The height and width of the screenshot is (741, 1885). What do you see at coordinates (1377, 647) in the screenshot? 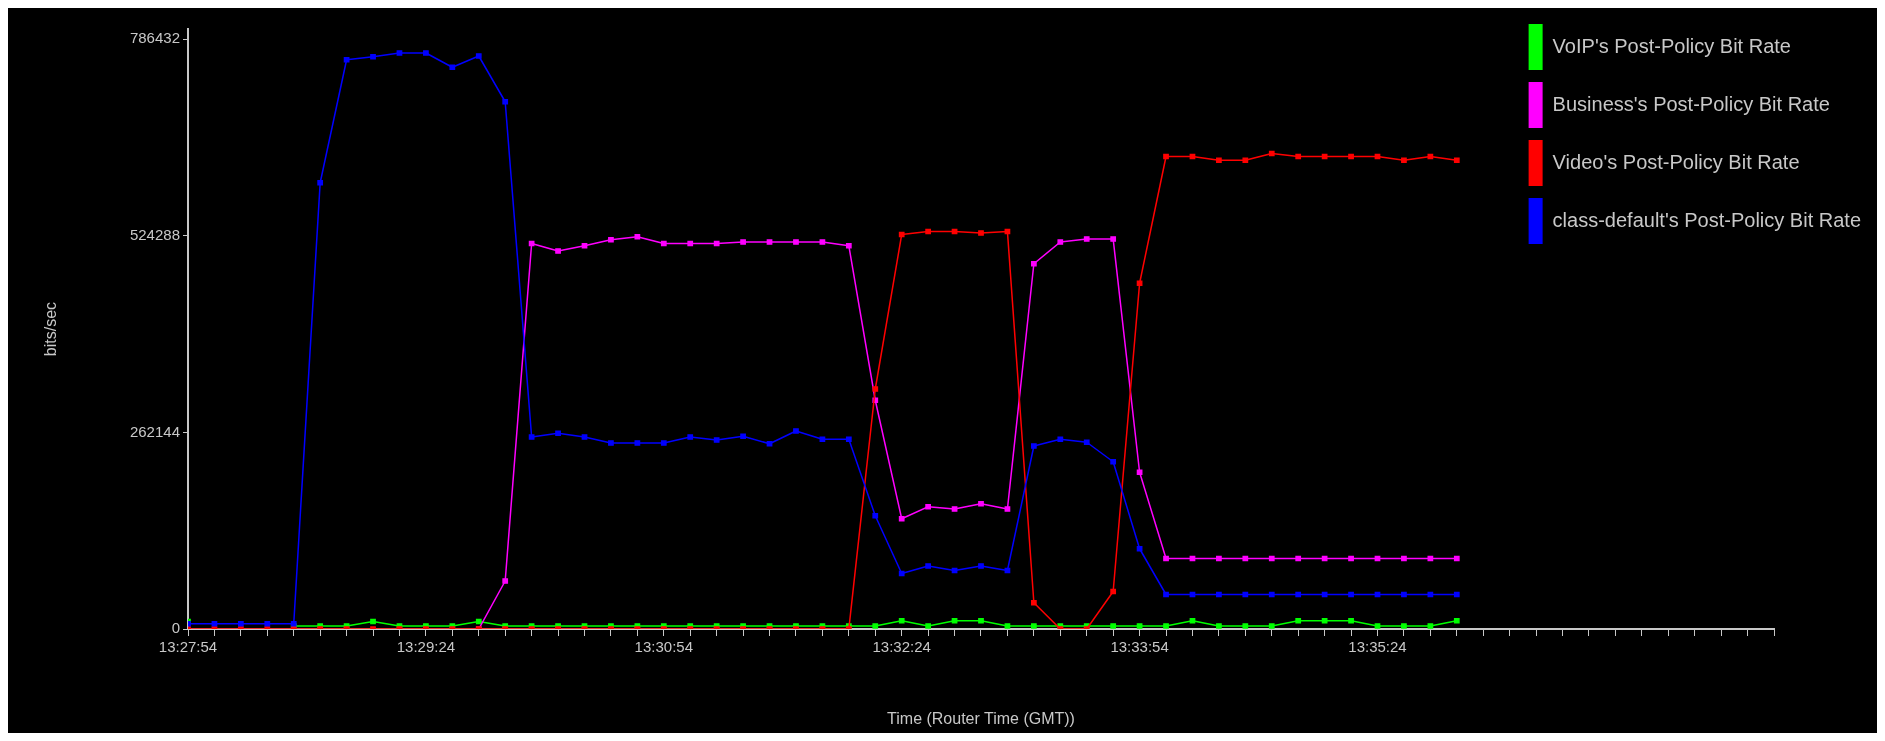
I see `x-tick-label: 13:35:24` at bounding box center [1377, 647].